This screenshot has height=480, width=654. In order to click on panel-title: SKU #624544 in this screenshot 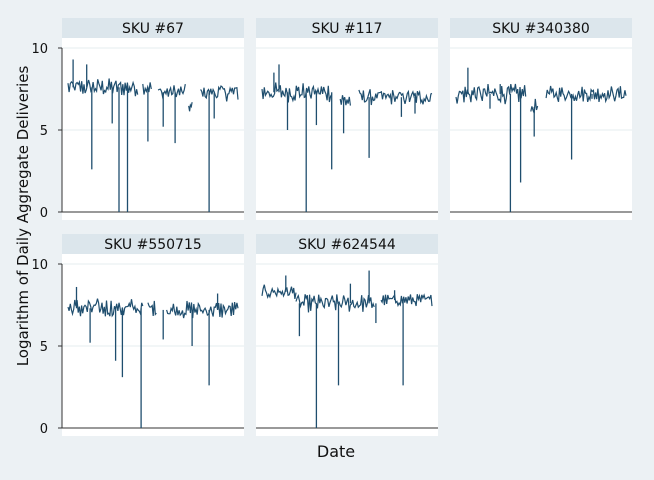, I will do `click(347, 245)`.